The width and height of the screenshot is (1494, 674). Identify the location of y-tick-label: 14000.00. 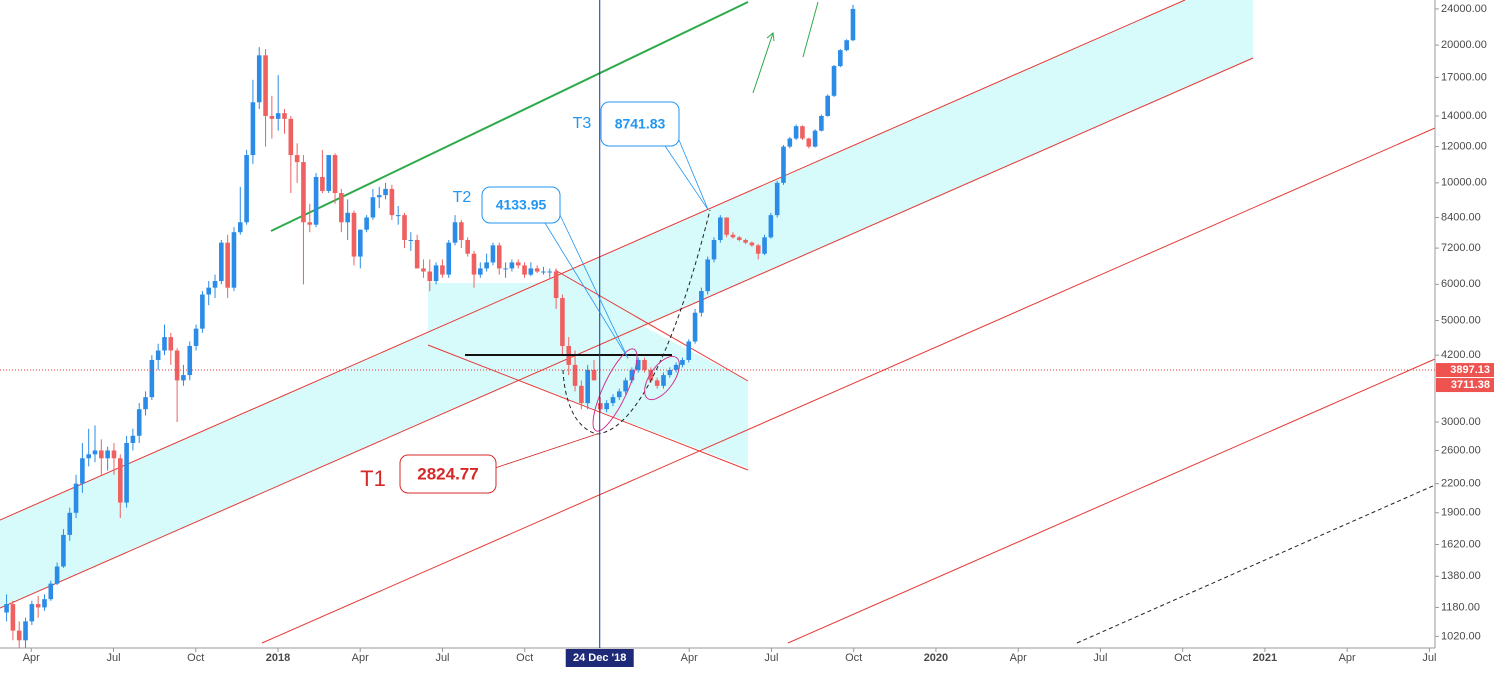
(1464, 116).